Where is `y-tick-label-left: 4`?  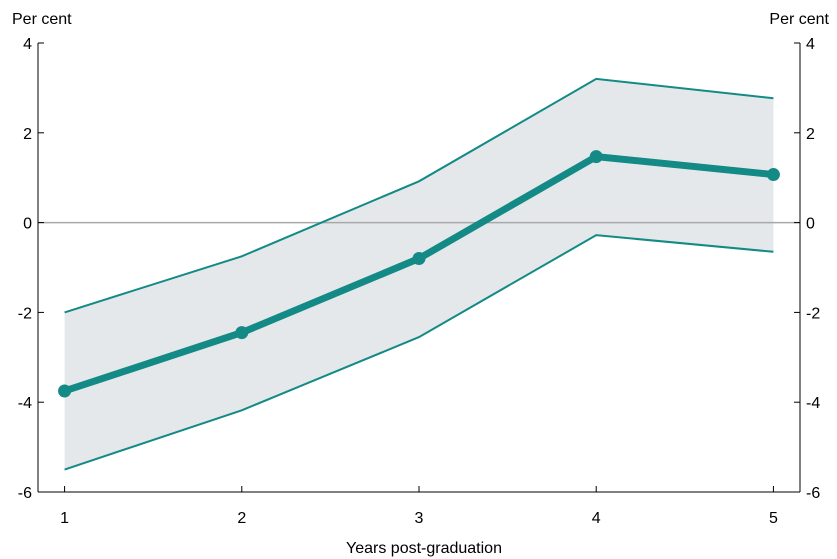
y-tick-label-left: 4 is located at coordinates (27, 44).